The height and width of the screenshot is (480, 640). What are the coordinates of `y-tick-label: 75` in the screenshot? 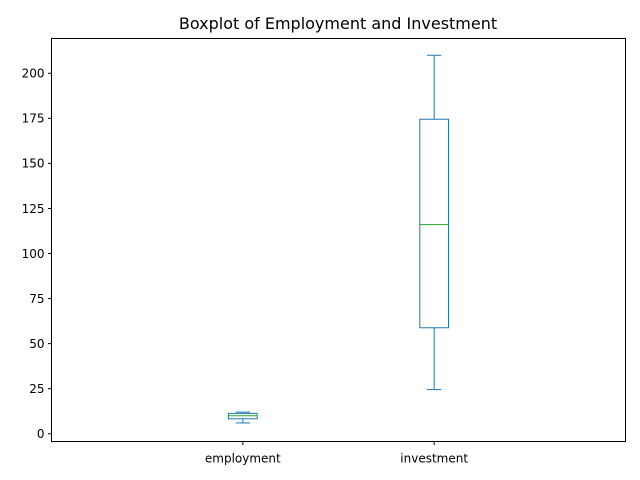 It's located at (36, 299).